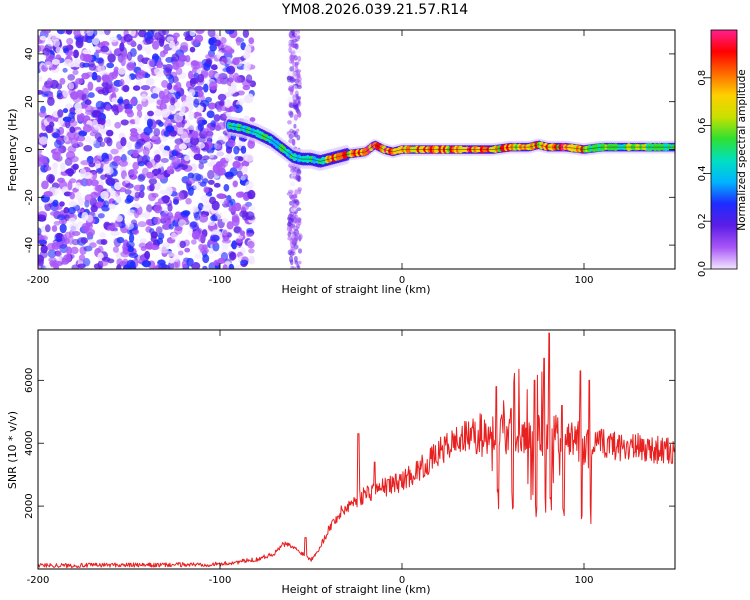 Image resolution: width=750 pixels, height=600 pixels. I want to click on spectrogram-x-tick-label: -200, so click(38, 280).